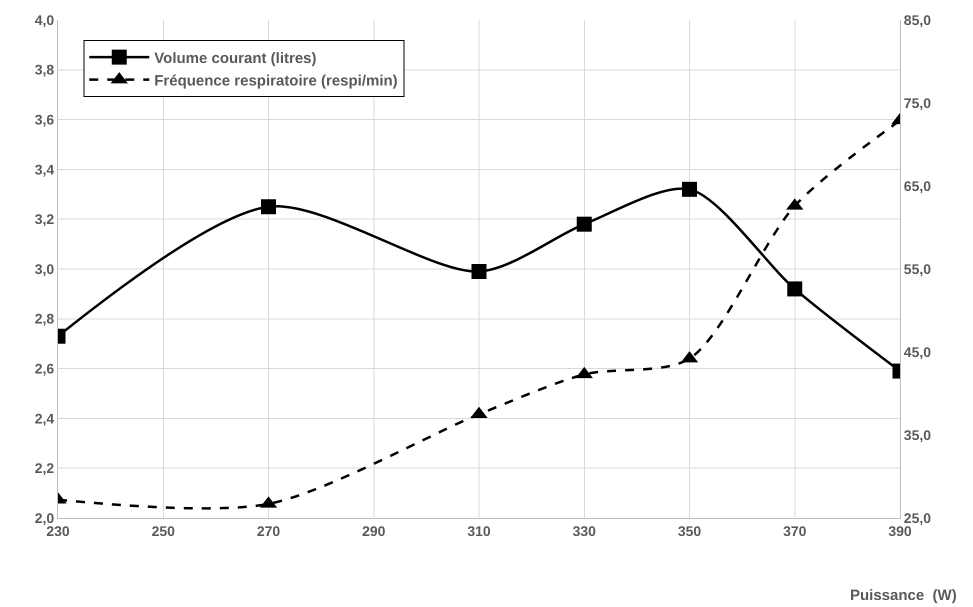 The height and width of the screenshot is (607, 973). I want to click on y-tick-label: 2,8, so click(44, 318).